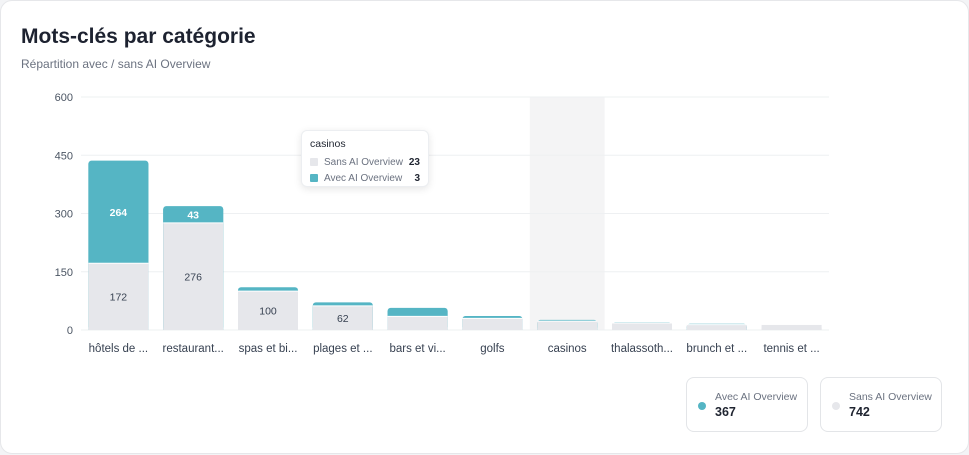 The image size is (969, 455). I want to click on legend-value-avec: 367, so click(725, 412).